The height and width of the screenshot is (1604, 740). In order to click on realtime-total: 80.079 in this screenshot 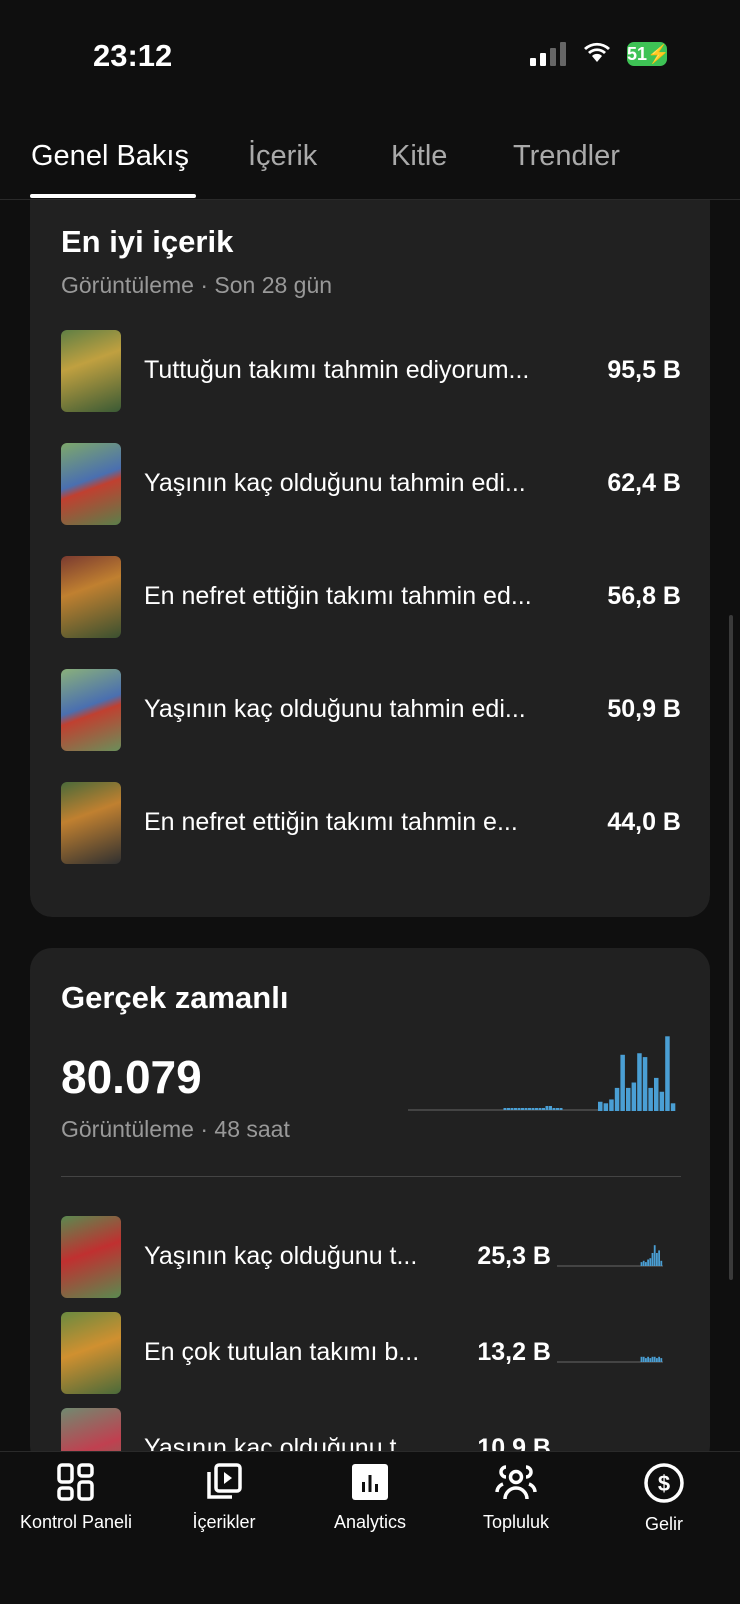, I will do `click(131, 1077)`.